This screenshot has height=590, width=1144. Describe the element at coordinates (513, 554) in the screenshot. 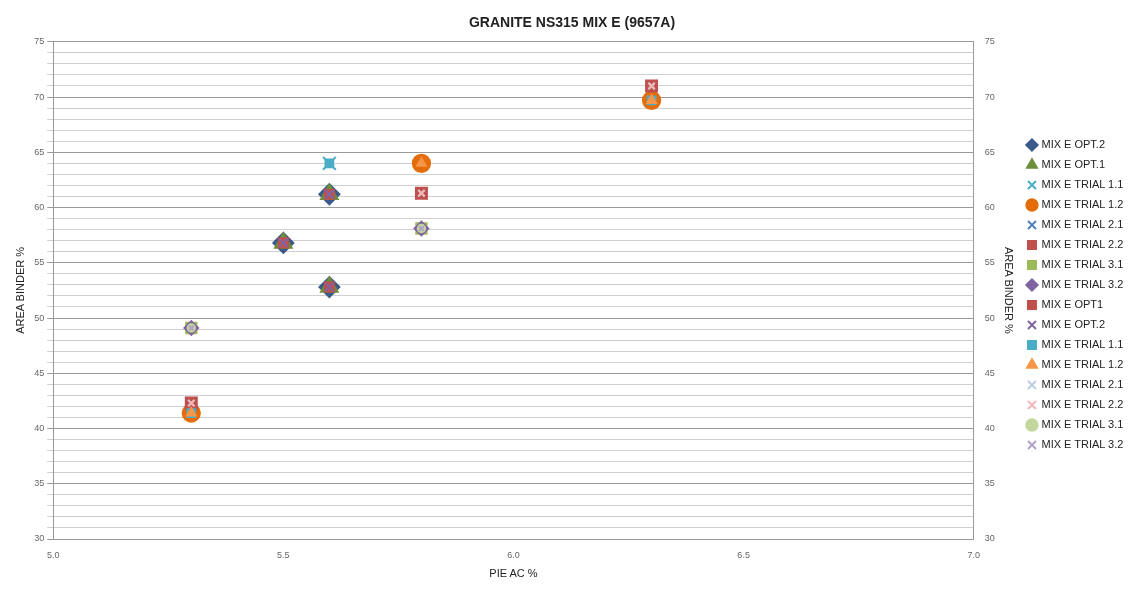

I see `x-tick-label: 6.0` at that location.